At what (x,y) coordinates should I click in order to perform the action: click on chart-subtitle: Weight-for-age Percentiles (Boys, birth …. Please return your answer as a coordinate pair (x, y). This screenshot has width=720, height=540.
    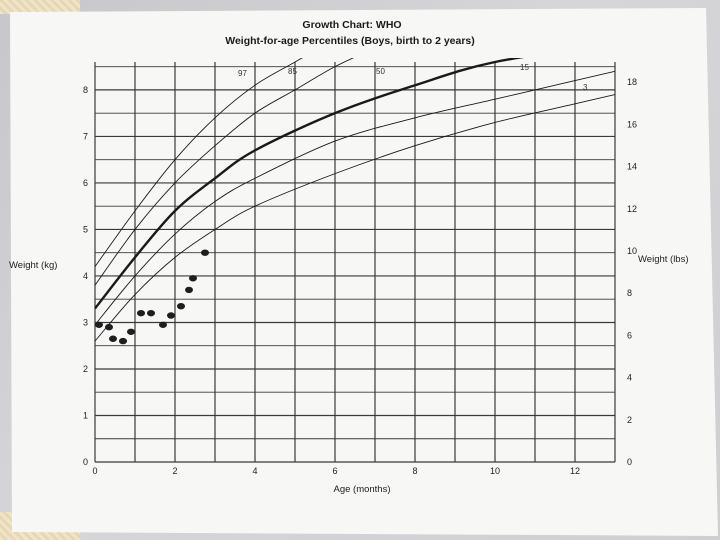
    Looking at the image, I should click on (350, 41).